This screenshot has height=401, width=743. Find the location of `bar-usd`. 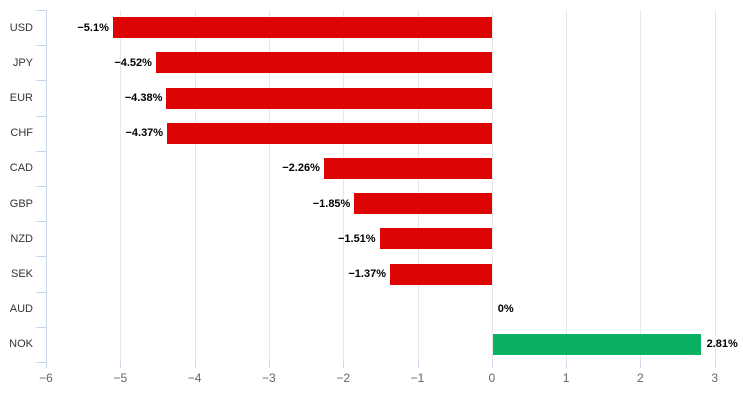

bar-usd is located at coordinates (302, 27).